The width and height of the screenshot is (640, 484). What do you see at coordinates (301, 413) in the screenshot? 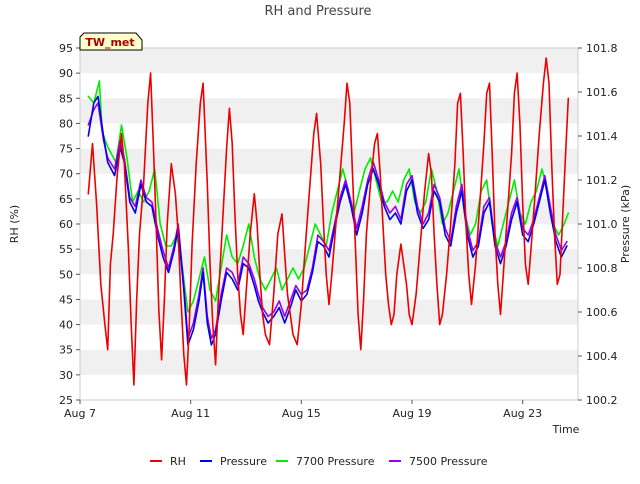
I see `x-tick-label: Aug 15` at bounding box center [301, 413].